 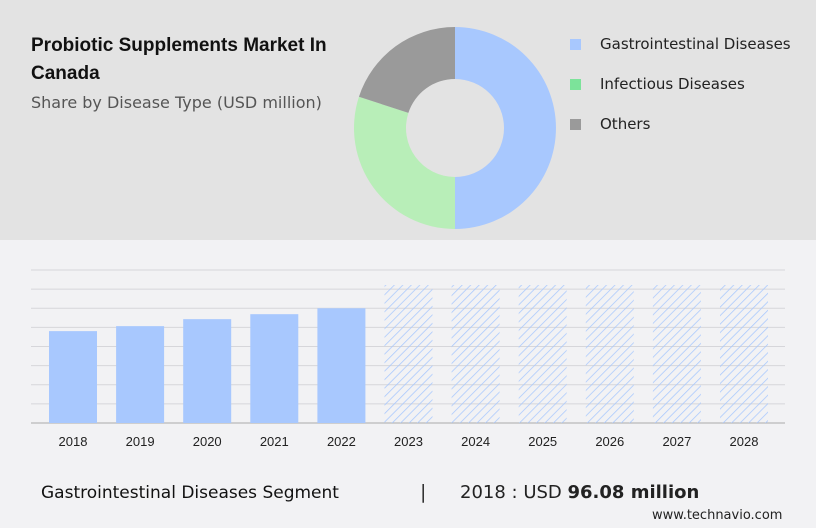 I want to click on x-tick-label: 2023, so click(x=408, y=441).